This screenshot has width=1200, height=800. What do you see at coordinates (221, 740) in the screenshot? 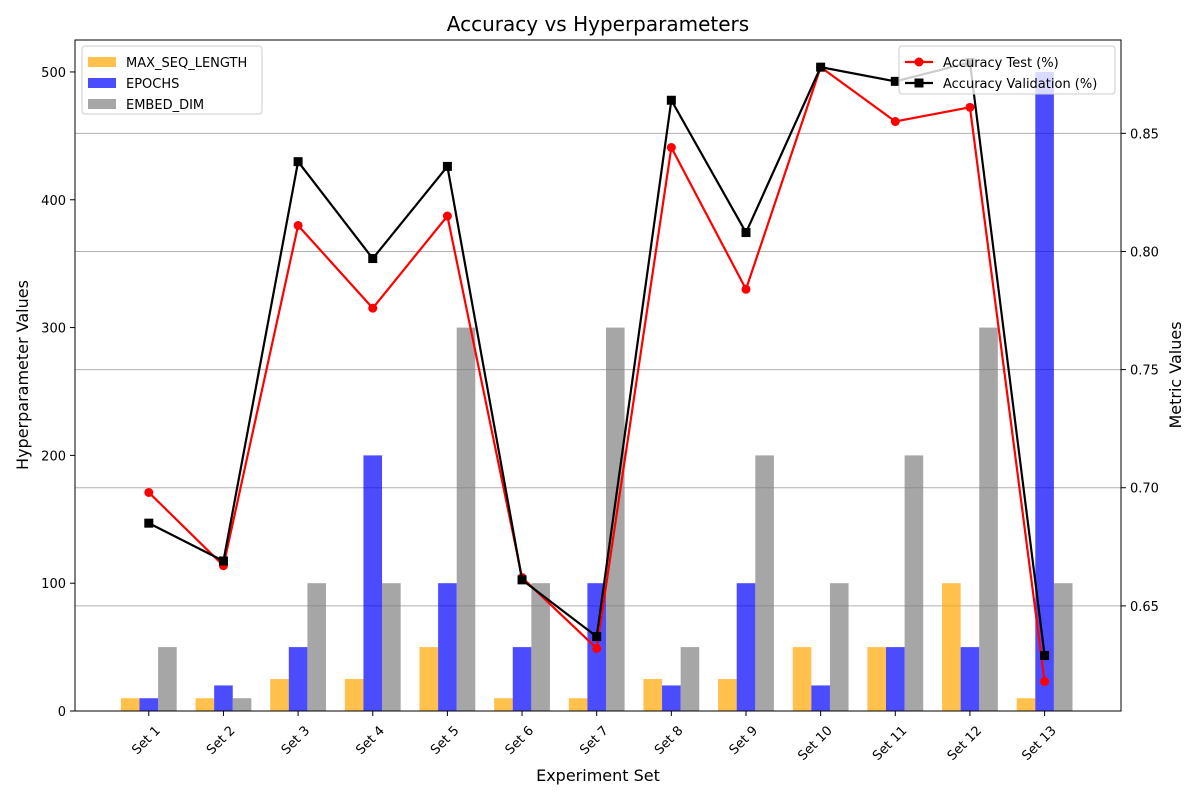
I see `x-tick-label: Set 2` at bounding box center [221, 740].